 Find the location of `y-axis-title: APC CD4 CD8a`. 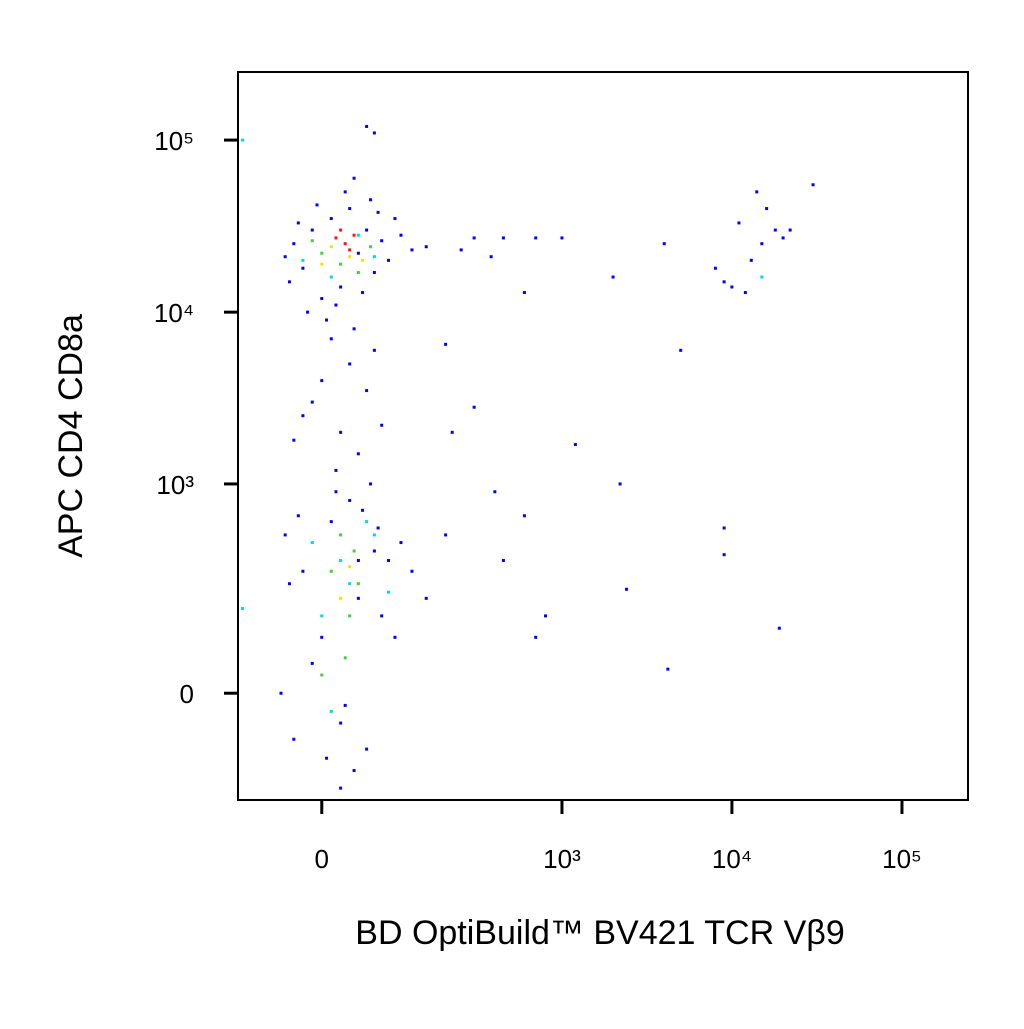

y-axis-title: APC CD4 CD8a is located at coordinates (71, 436).